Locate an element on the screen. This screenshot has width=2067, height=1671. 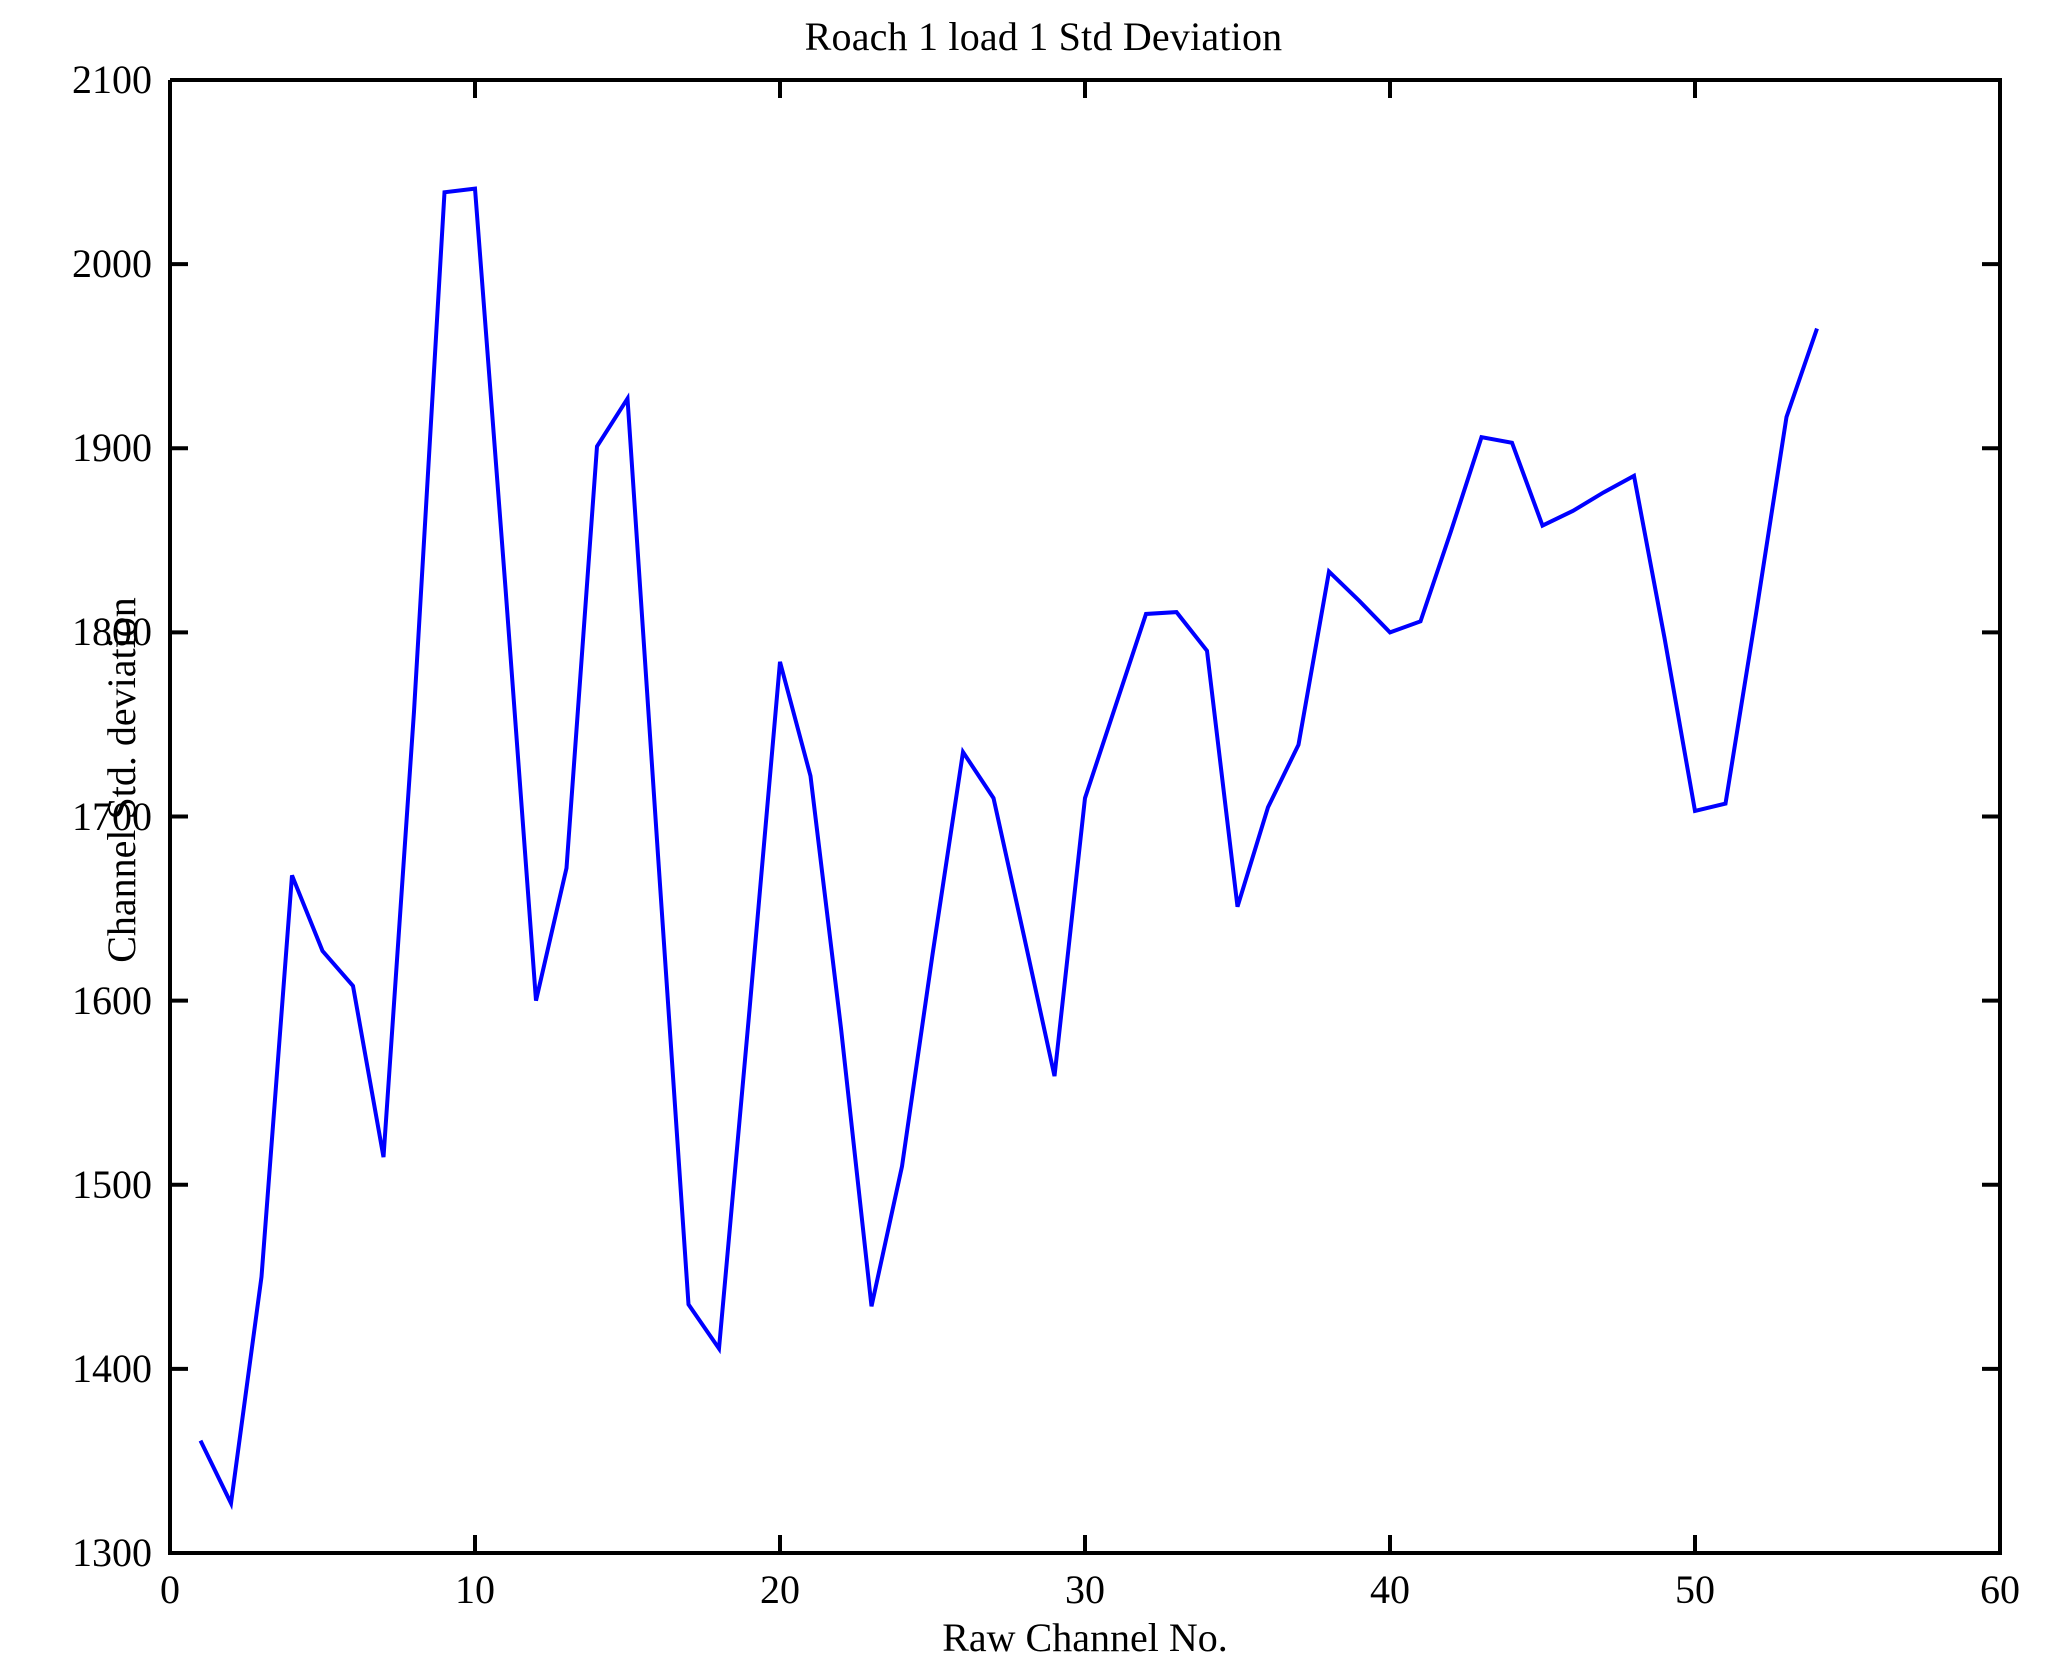
page-title: Roach 1 load 1 Std Deviation is located at coordinates (1043, 36).